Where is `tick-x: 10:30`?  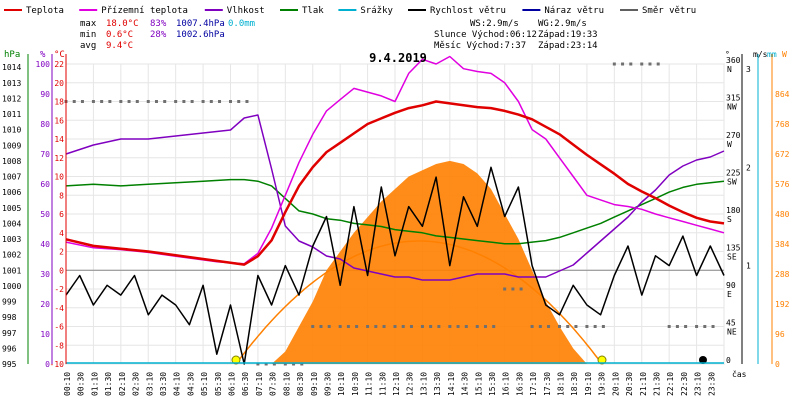
tick-x: 10:30 is located at coordinates (355, 384).